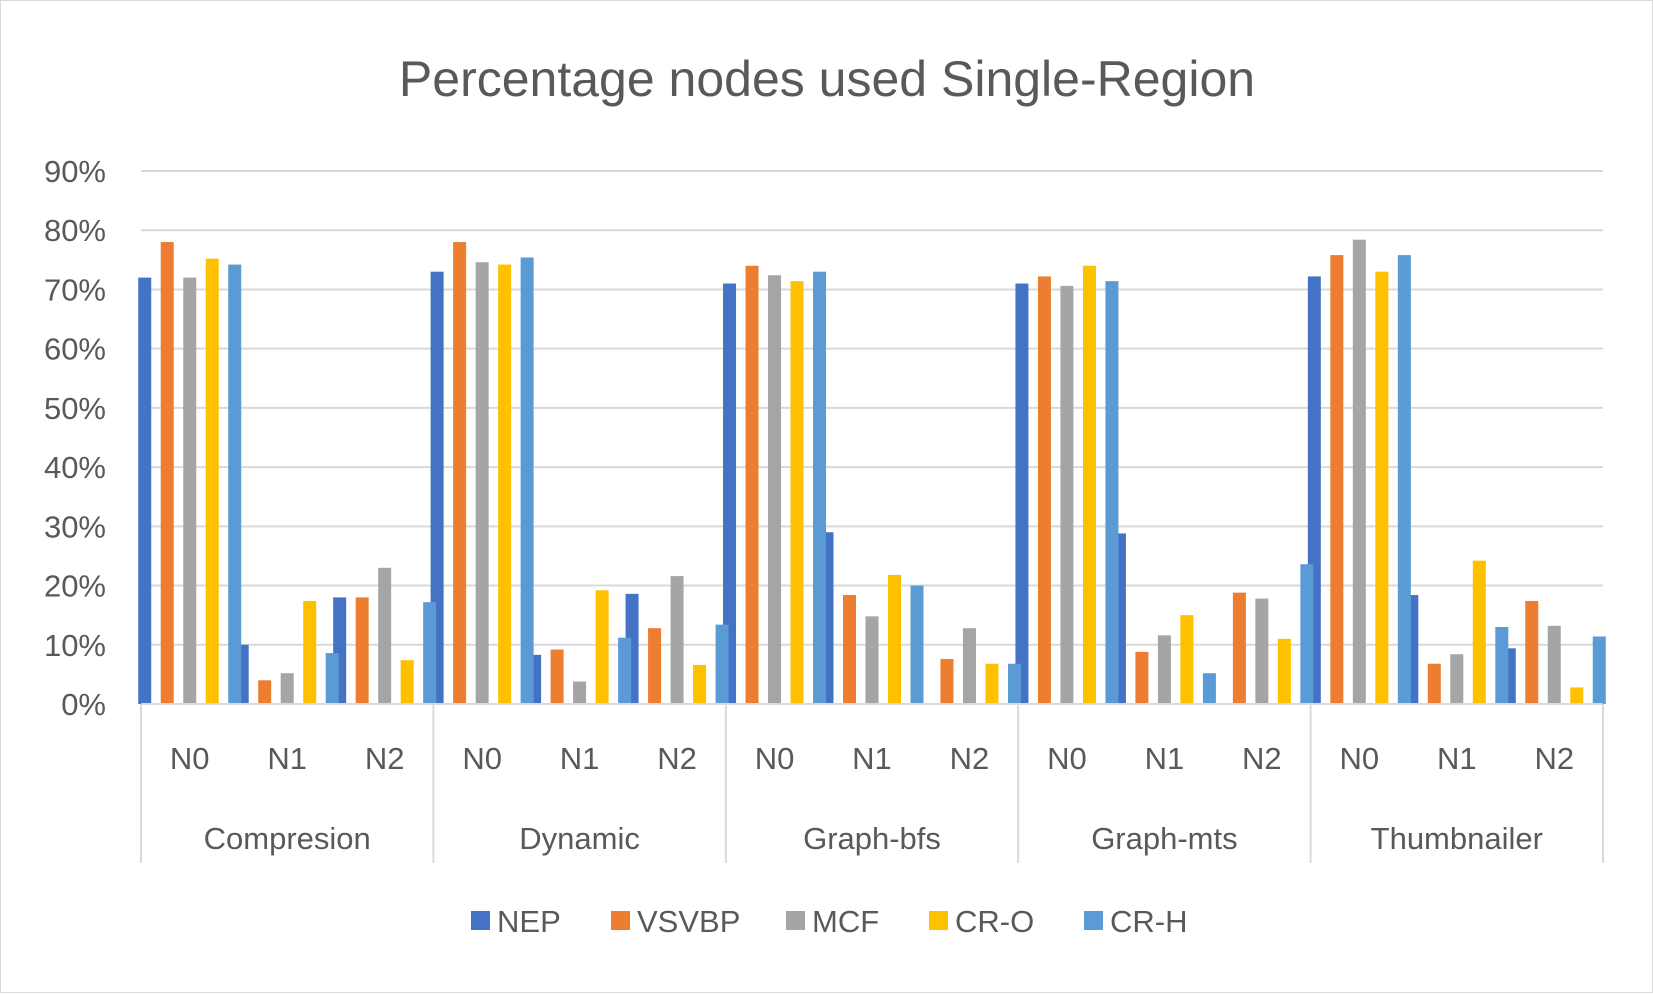 The height and width of the screenshot is (994, 1653). Describe the element at coordinates (1457, 838) in the screenshot. I see `group-label: Thumbnailer` at that location.